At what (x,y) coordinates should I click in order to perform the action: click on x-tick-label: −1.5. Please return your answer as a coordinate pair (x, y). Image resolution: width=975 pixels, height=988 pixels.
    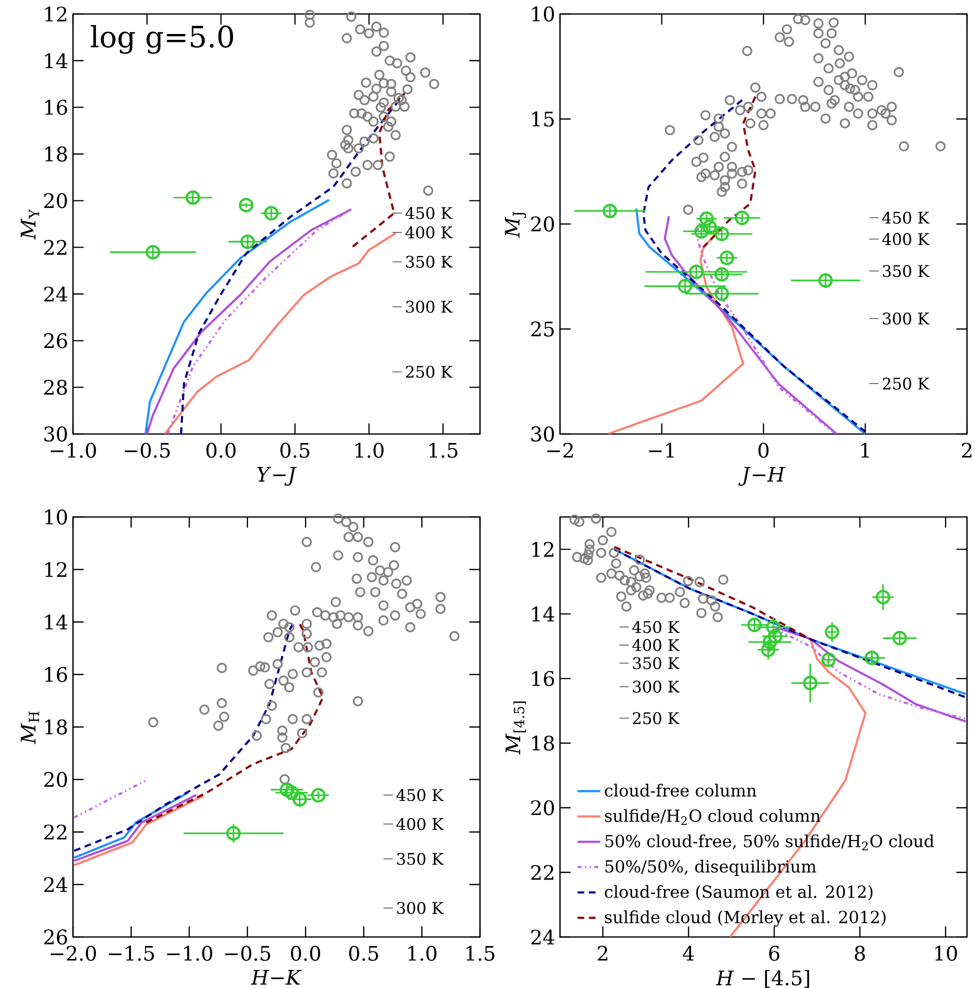
    Looking at the image, I should click on (131, 953).